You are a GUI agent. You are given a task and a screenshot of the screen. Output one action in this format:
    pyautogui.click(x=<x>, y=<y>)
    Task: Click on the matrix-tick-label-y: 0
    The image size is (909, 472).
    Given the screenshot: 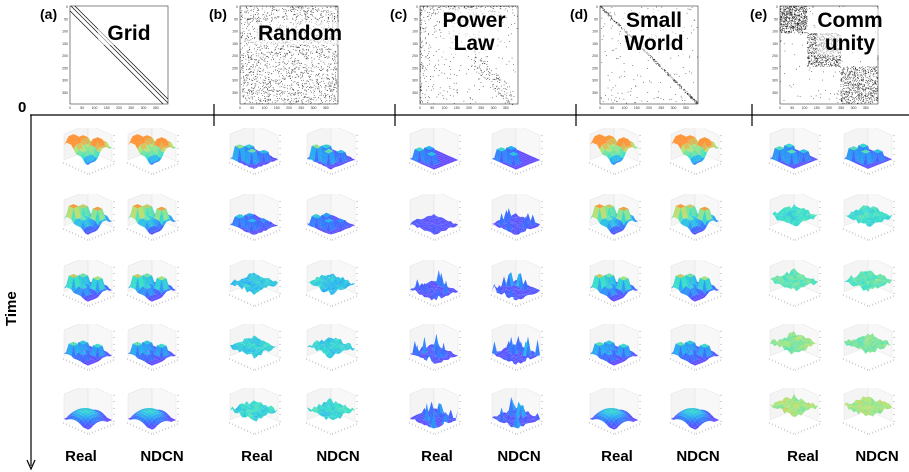 What is the action you would take?
    pyautogui.click(x=67, y=7)
    